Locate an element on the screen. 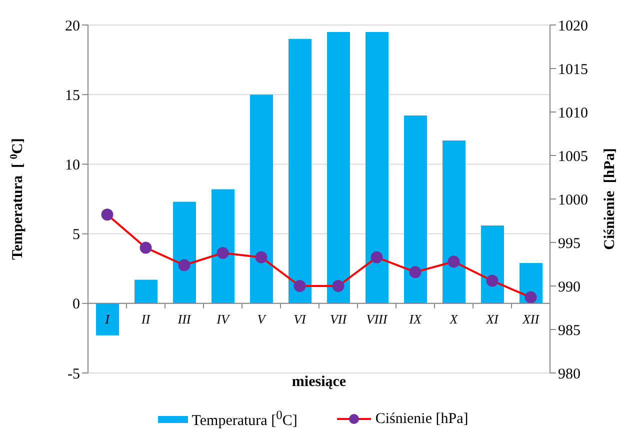 This screenshot has width=626, height=439. x-tick-label: X is located at coordinates (453, 318).